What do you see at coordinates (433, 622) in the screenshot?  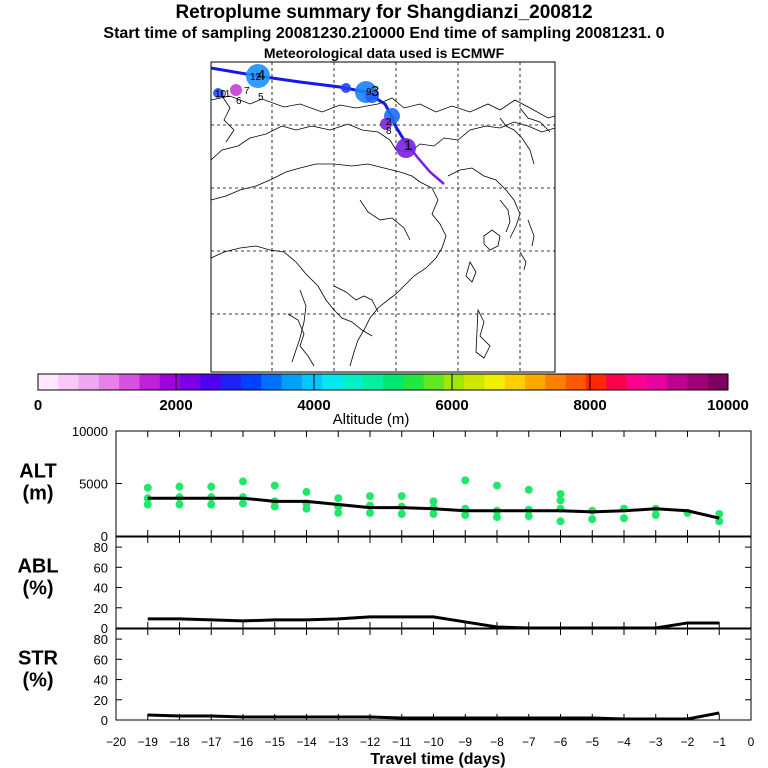 I see `series-line-abl` at bounding box center [433, 622].